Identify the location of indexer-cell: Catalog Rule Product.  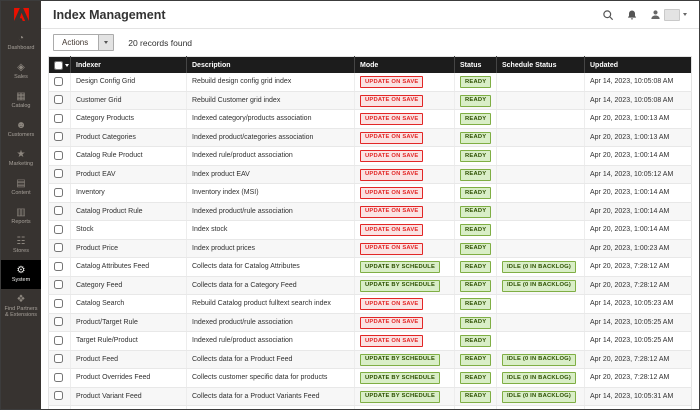
(128, 156).